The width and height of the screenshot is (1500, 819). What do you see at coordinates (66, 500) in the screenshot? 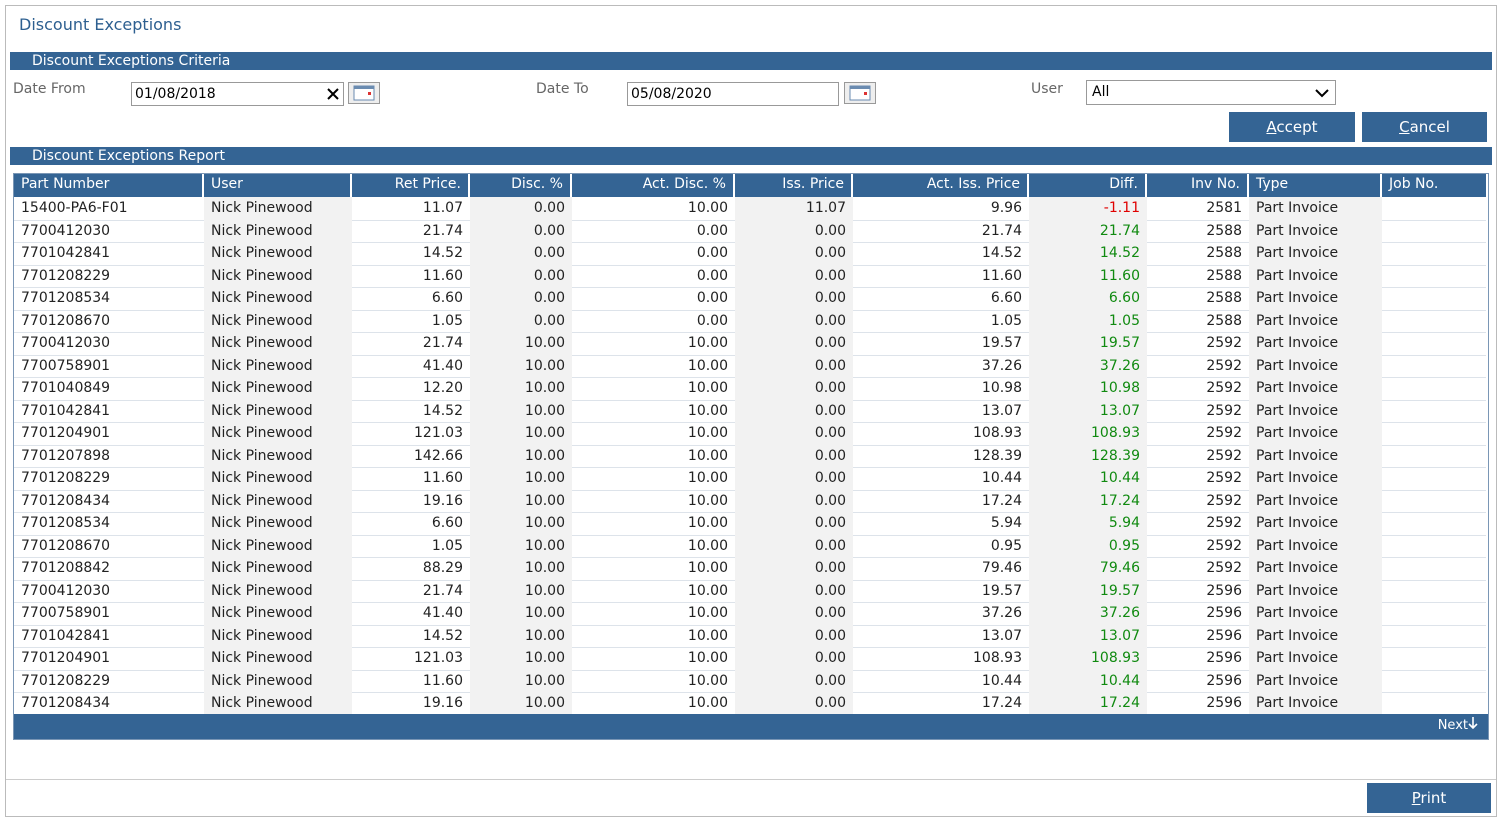
I see `grid-cell: 7701208434` at bounding box center [66, 500].